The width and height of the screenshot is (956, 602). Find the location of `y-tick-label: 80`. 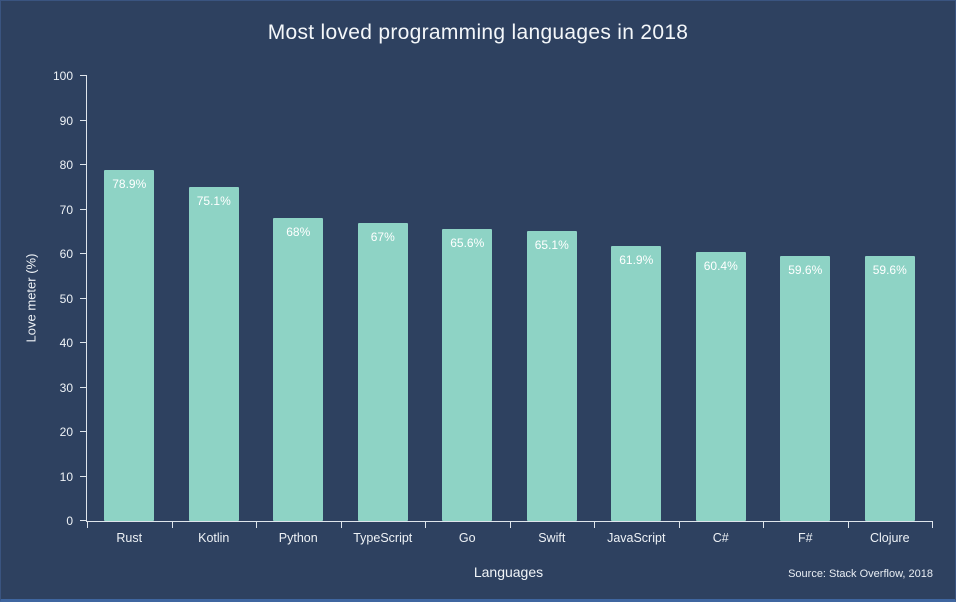

y-tick-label: 80 is located at coordinates (66, 165).